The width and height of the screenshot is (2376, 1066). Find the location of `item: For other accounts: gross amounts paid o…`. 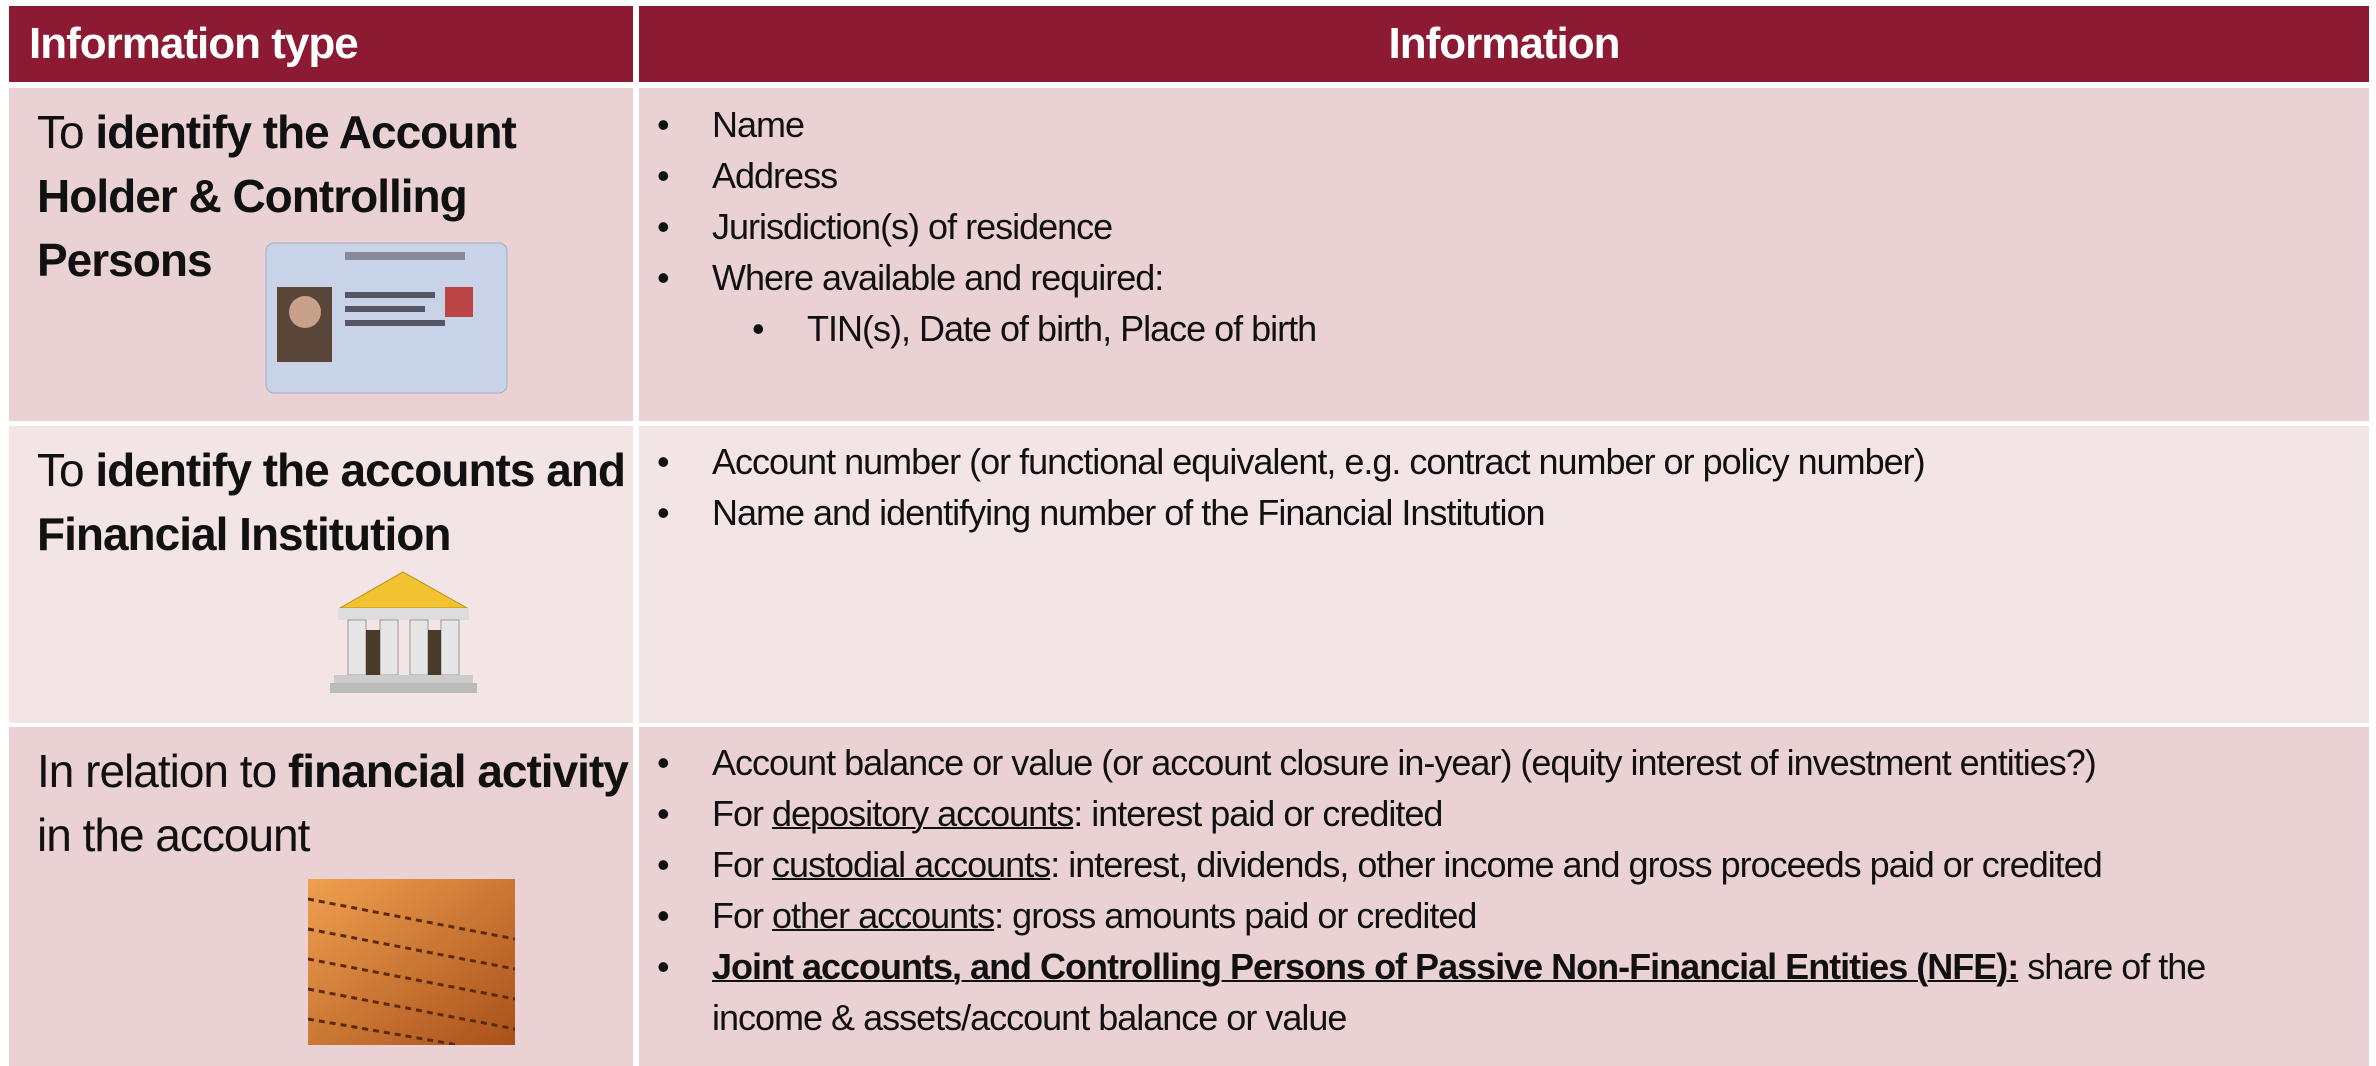

item: For other accounts: gross amounts paid o… is located at coordinates (1483, 915).